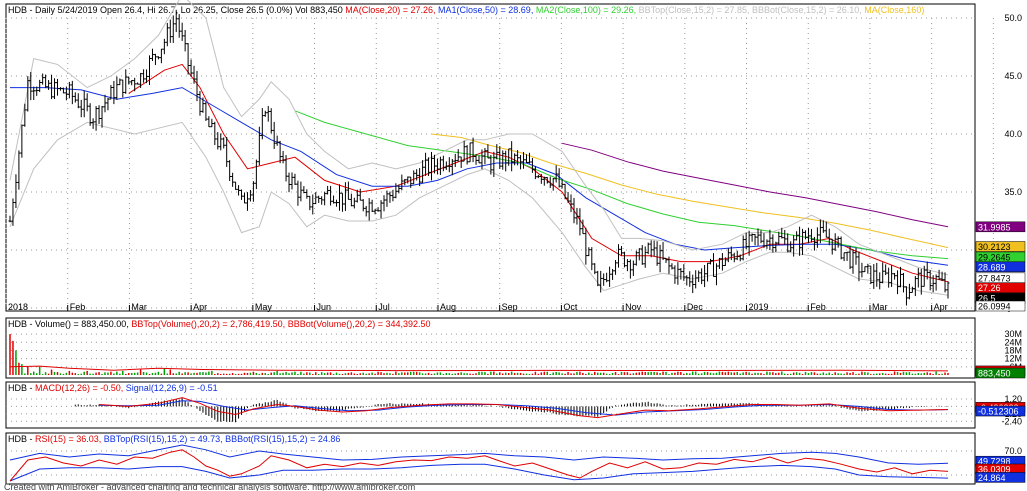  I want to click on title-segment: RSI(15) = 36.03,, so click(69, 439).